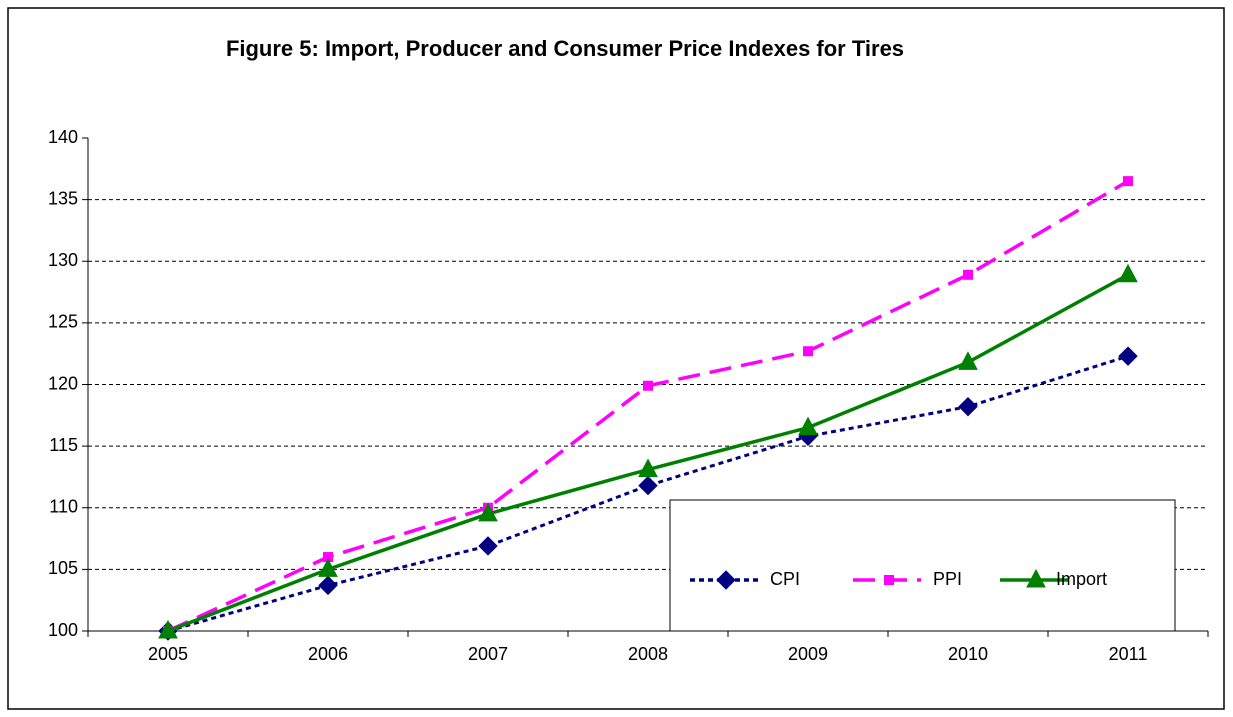  What do you see at coordinates (785, 579) in the screenshot?
I see `legend-label: CPI` at bounding box center [785, 579].